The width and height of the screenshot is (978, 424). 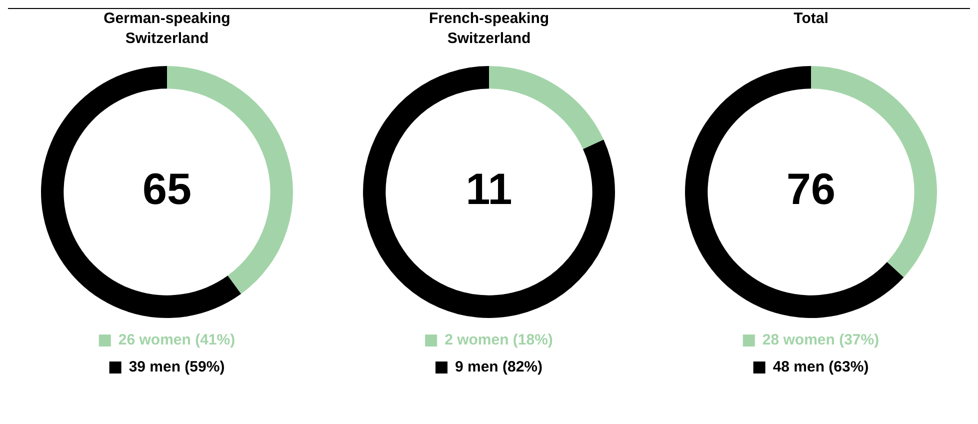 What do you see at coordinates (498, 340) in the screenshot?
I see `legend-label: 2 women (18%)` at bounding box center [498, 340].